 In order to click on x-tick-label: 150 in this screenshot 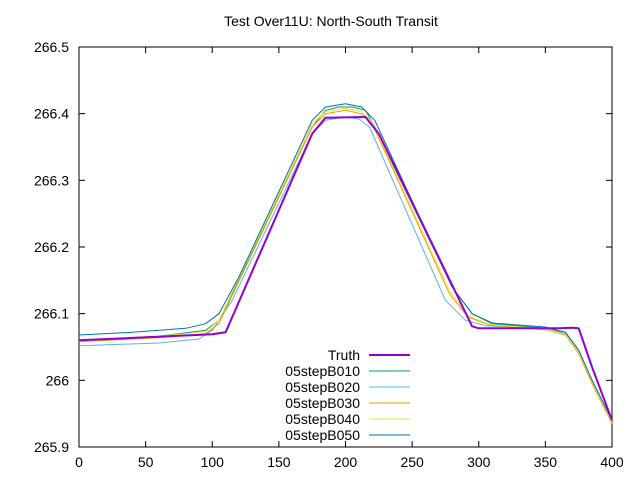, I will do `click(279, 462)`.